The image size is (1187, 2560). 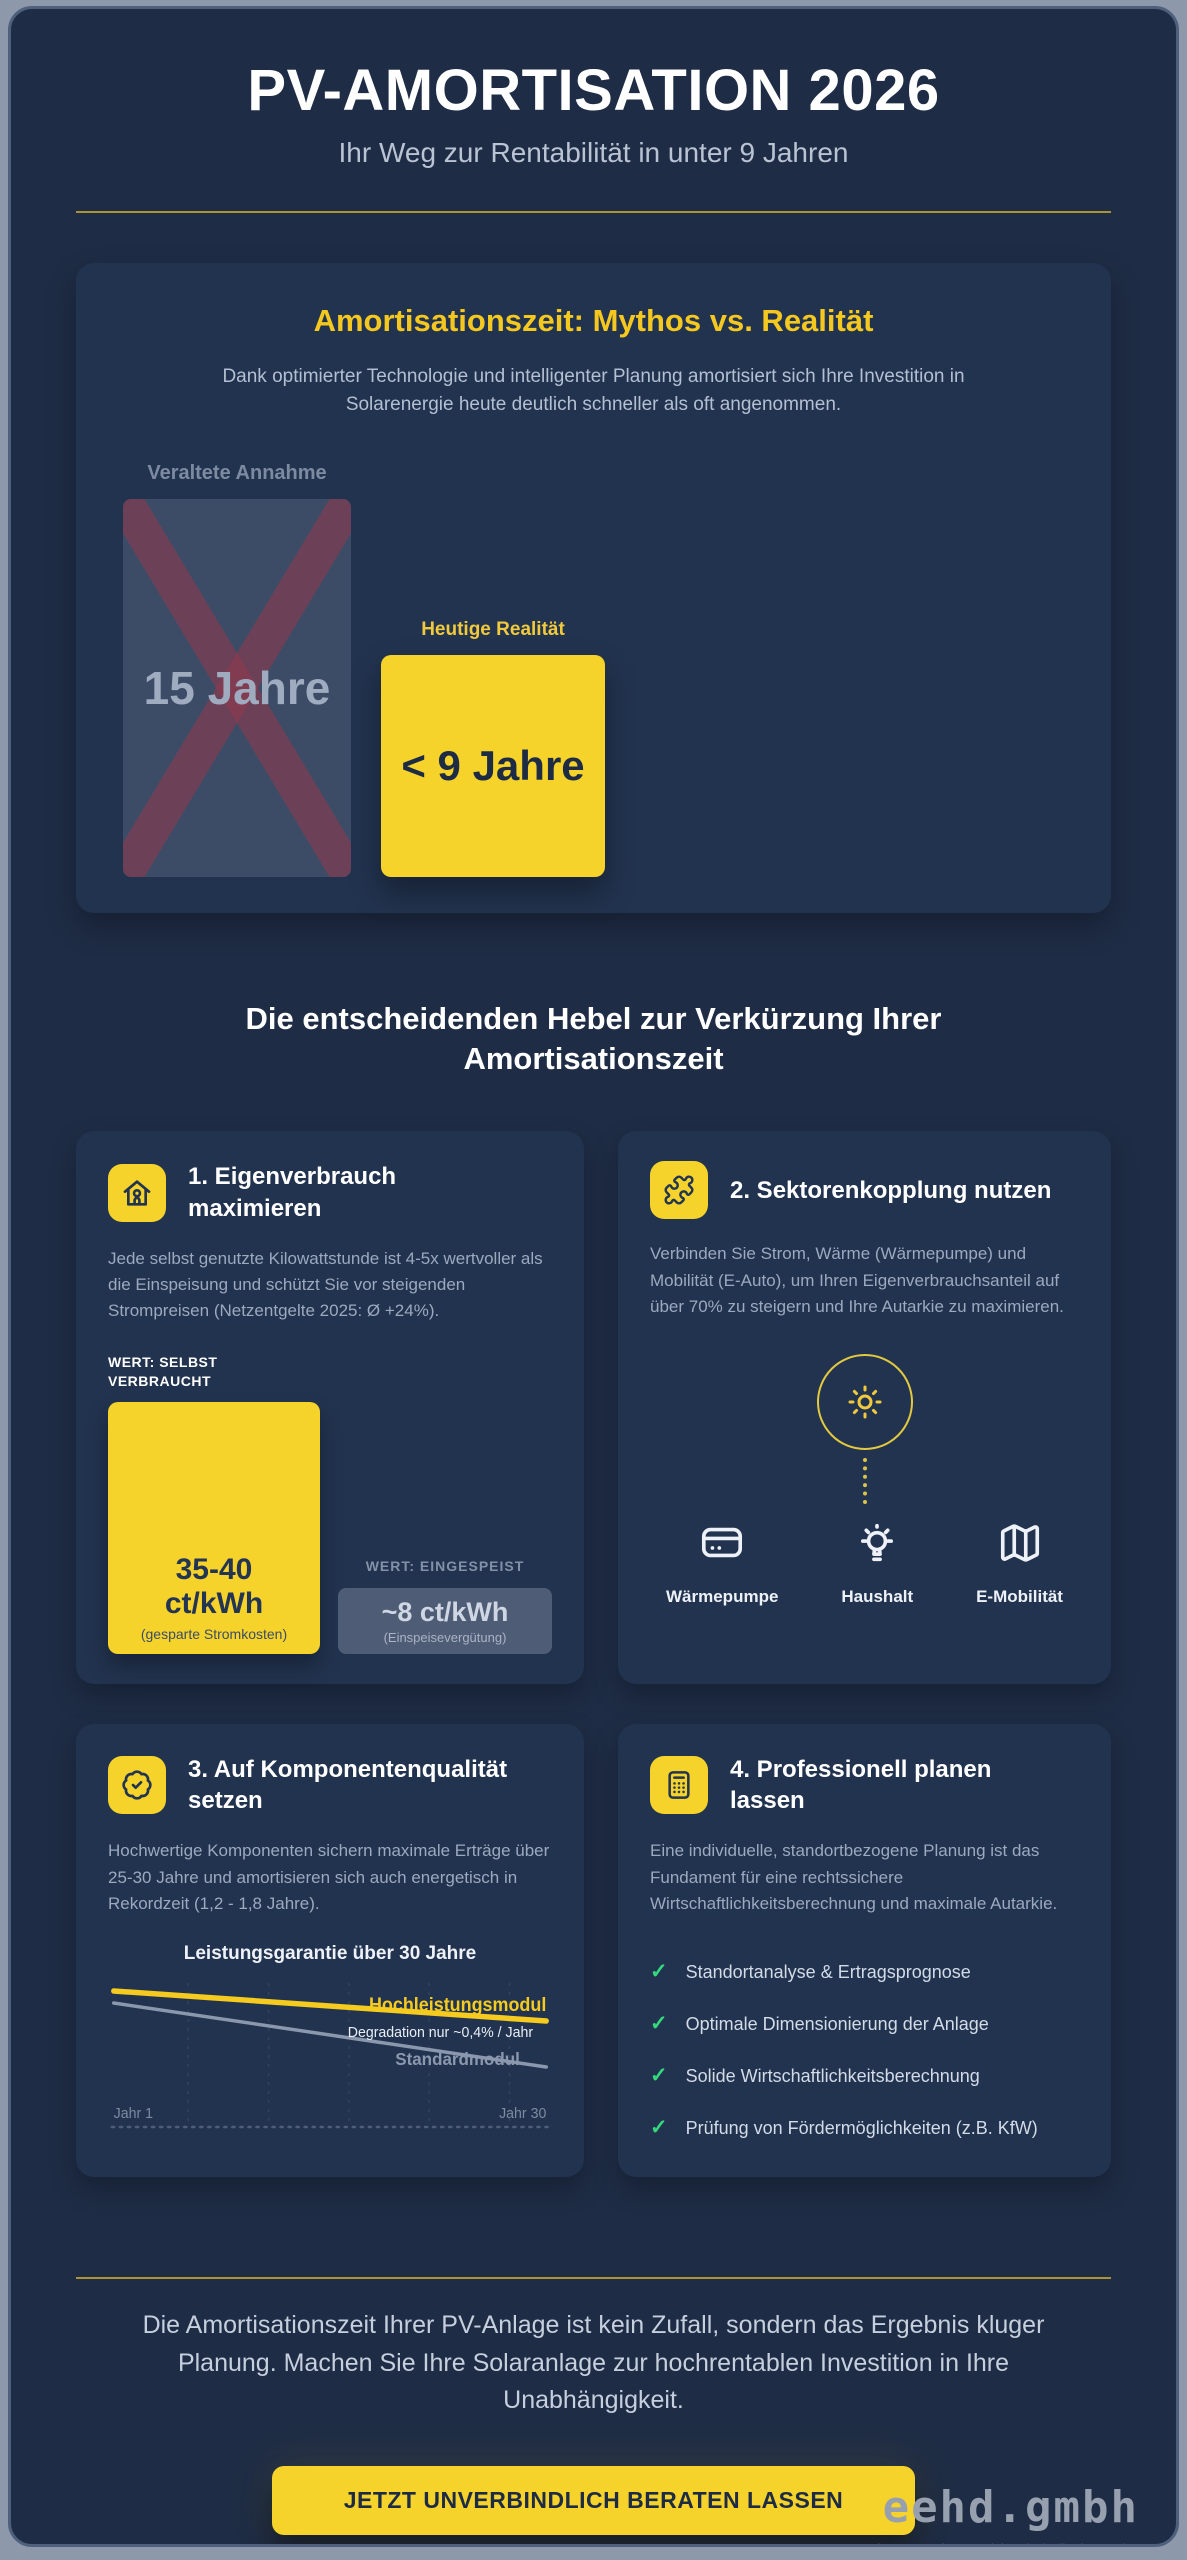 I want to click on feed-in-value: ~8 ct/kWh, so click(x=445, y=1611).